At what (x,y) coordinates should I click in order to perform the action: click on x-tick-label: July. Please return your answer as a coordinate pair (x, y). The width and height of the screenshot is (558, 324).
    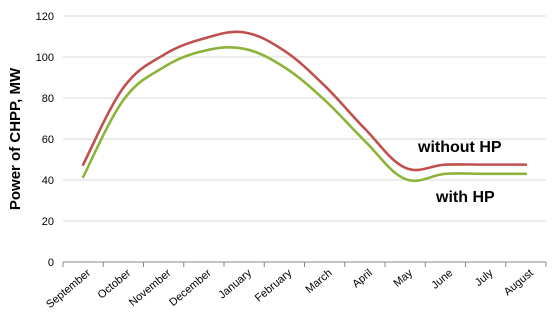
    Looking at the image, I should click on (484, 278).